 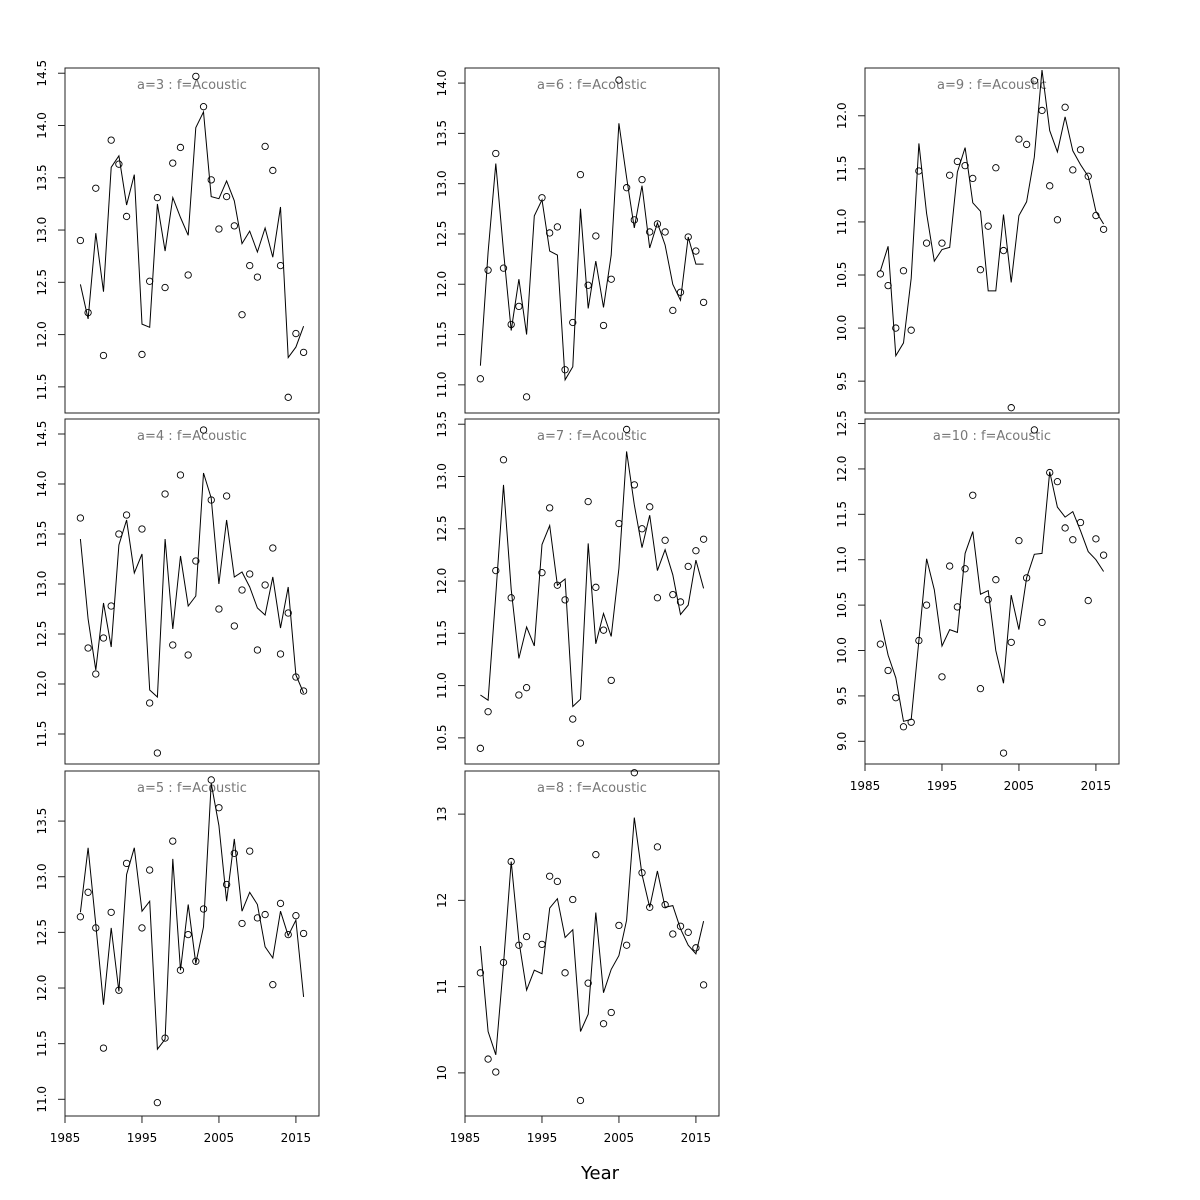 I want to click on x-tick-label: 1985, so click(x=65, y=1138).